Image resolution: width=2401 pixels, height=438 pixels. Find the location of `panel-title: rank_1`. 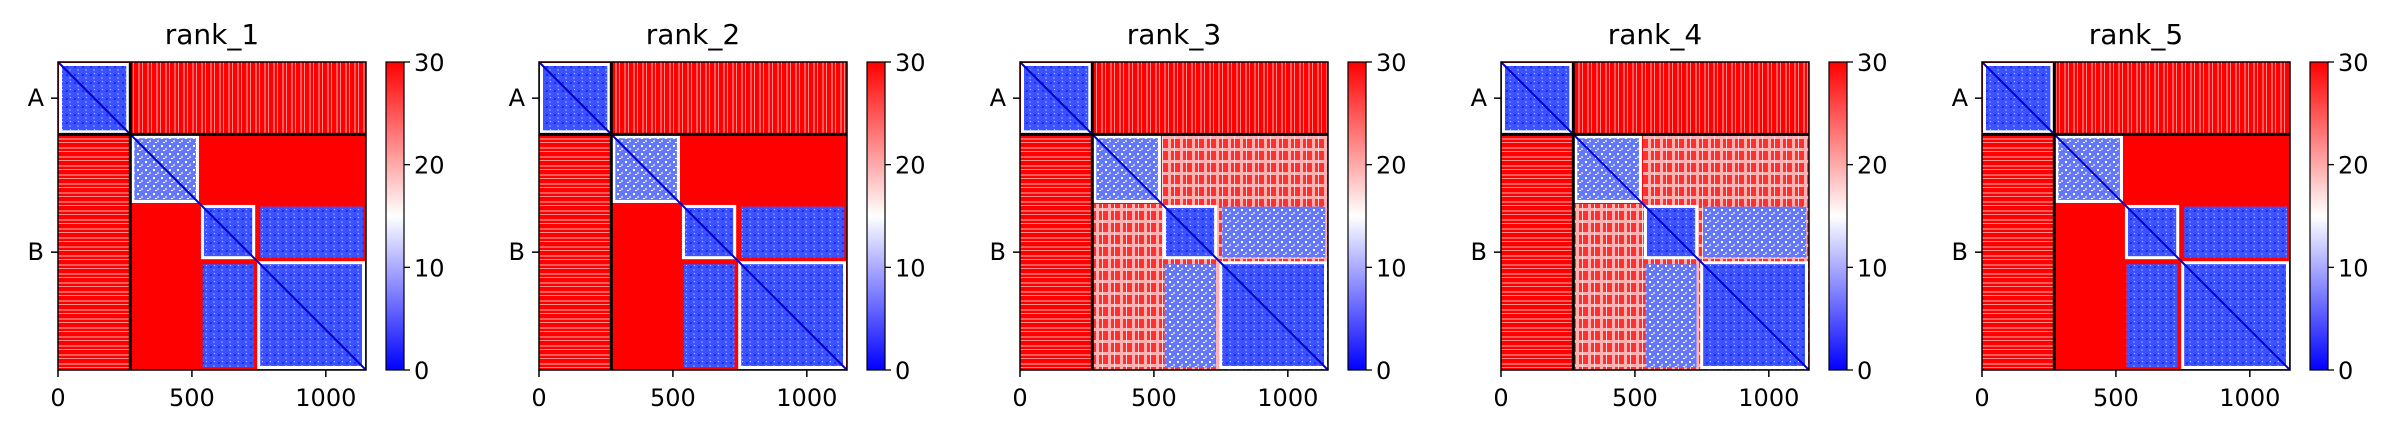

panel-title: rank_1 is located at coordinates (212, 34).